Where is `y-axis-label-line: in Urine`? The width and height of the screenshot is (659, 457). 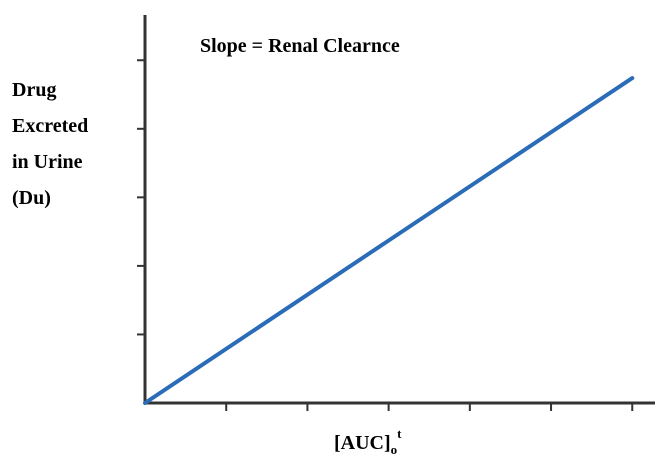 y-axis-label-line: in Urine is located at coordinates (47, 162).